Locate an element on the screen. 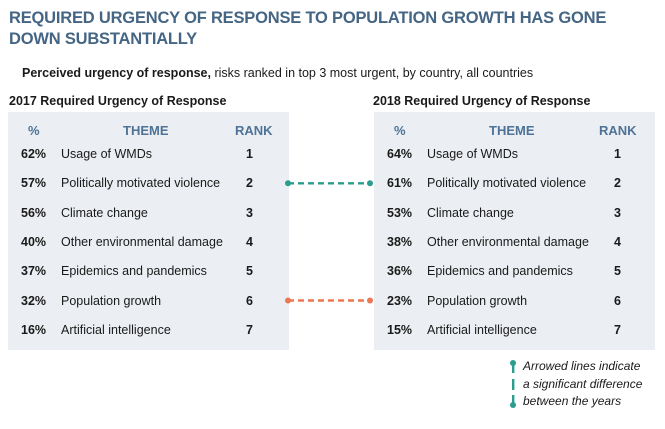 Image resolution: width=665 pixels, height=429 pixels. row-pct: 38% is located at coordinates (400, 241).